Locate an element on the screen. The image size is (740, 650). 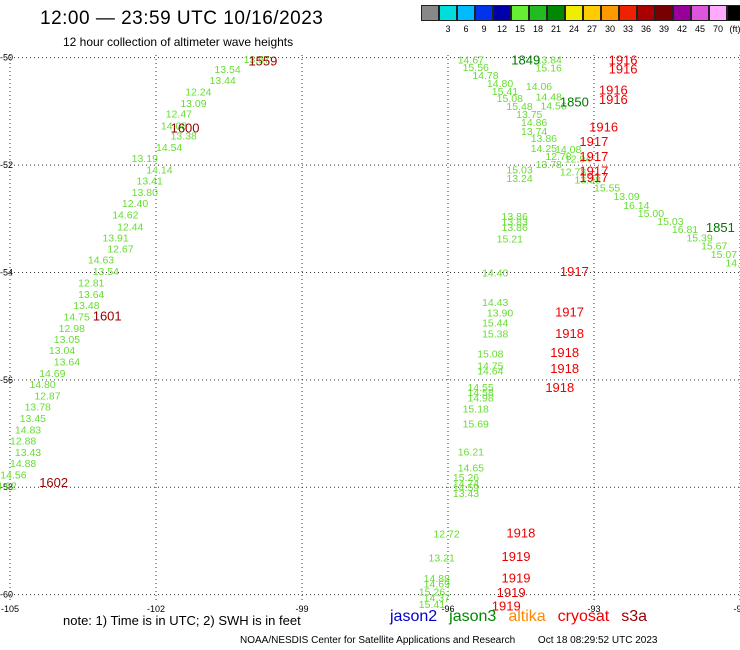
wave-height-value: 12.40 is located at coordinates (135, 204).